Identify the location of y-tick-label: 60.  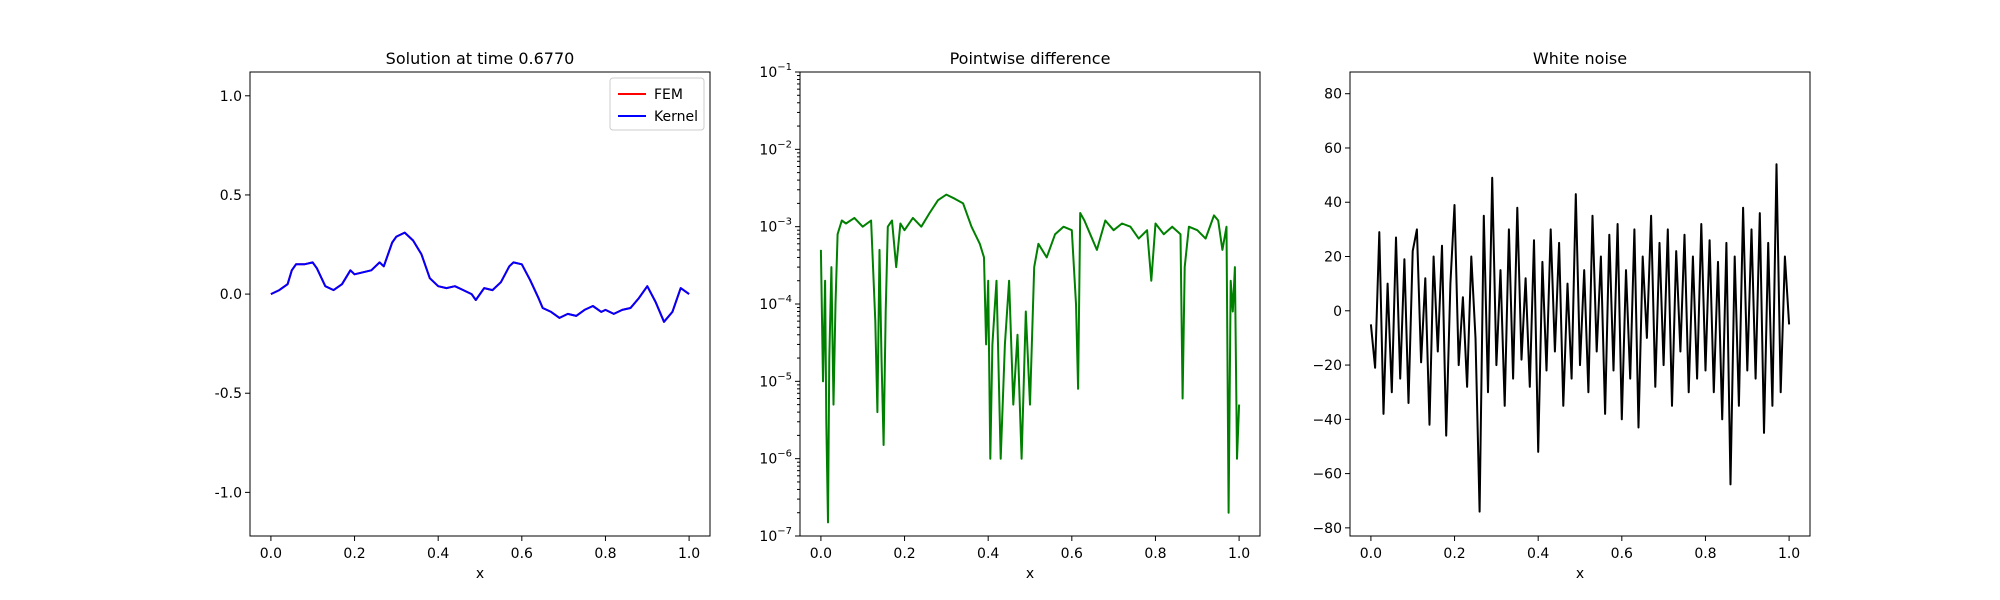
(1333, 149).